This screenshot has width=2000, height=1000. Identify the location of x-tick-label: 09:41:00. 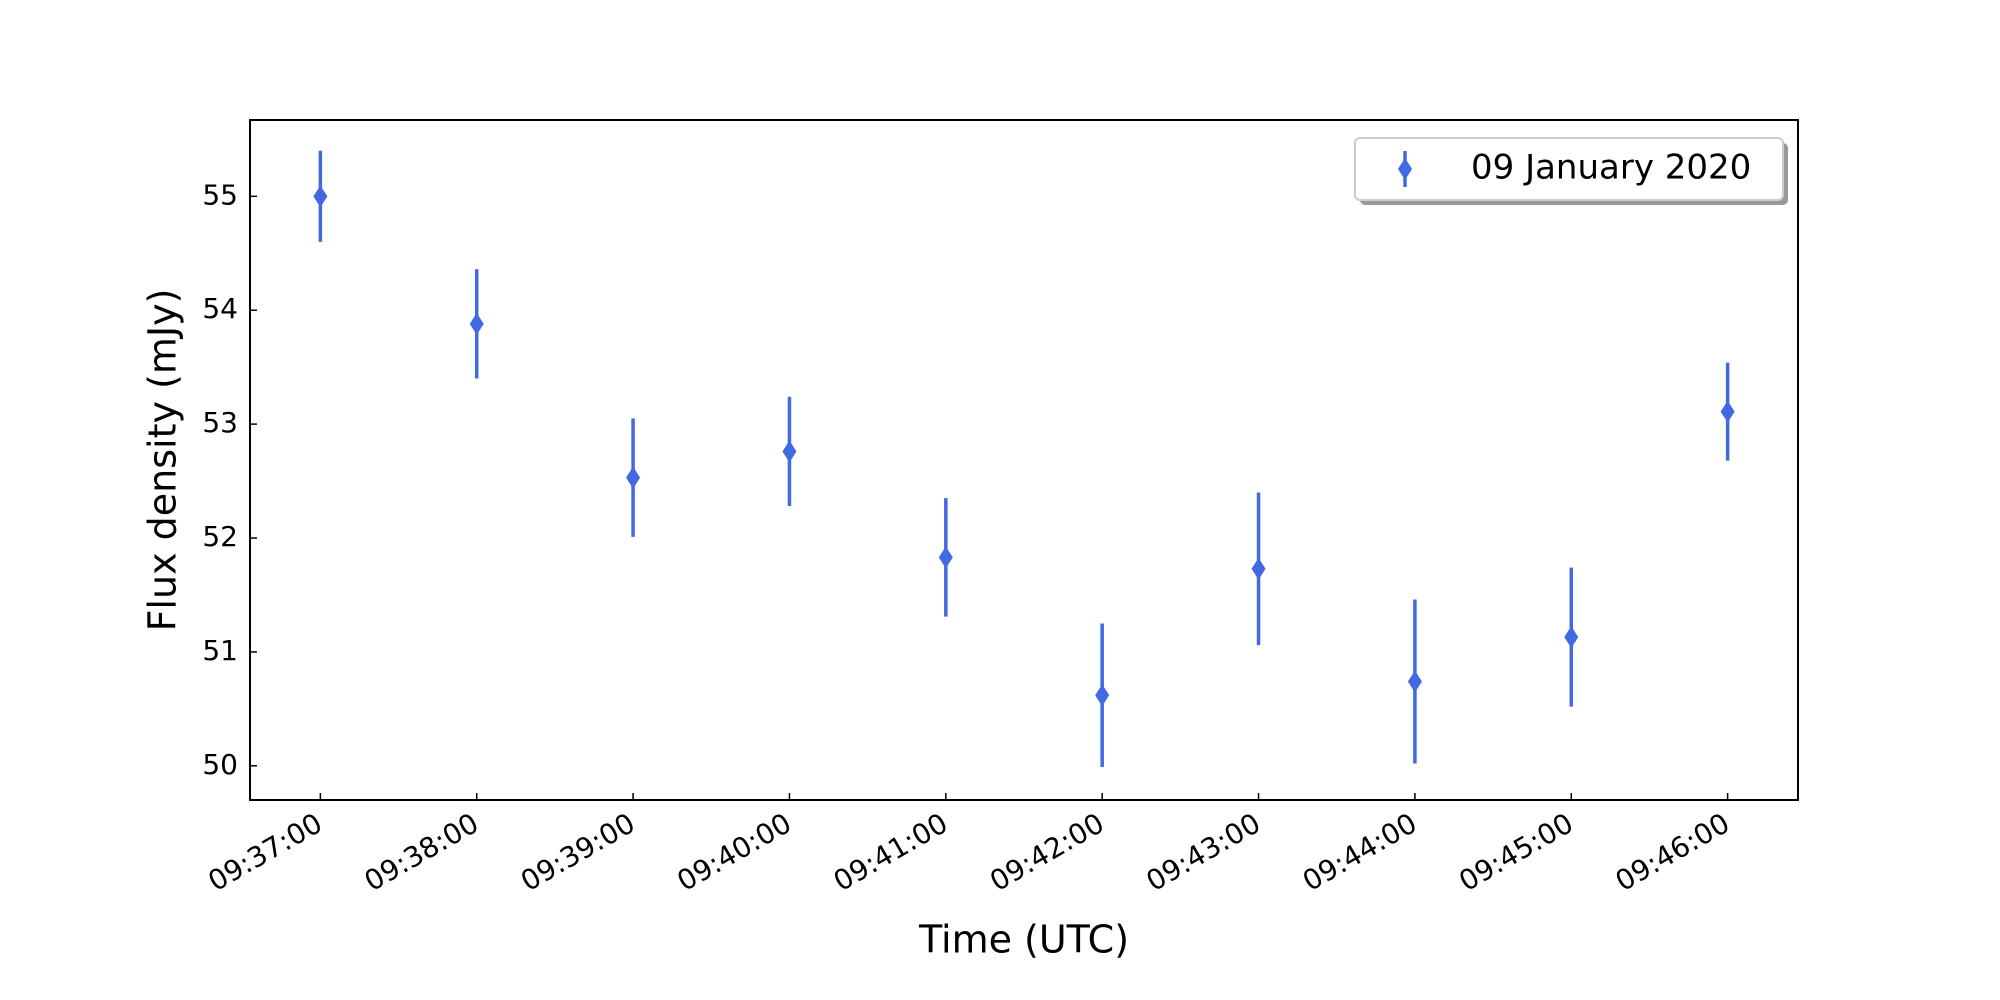
(890, 851).